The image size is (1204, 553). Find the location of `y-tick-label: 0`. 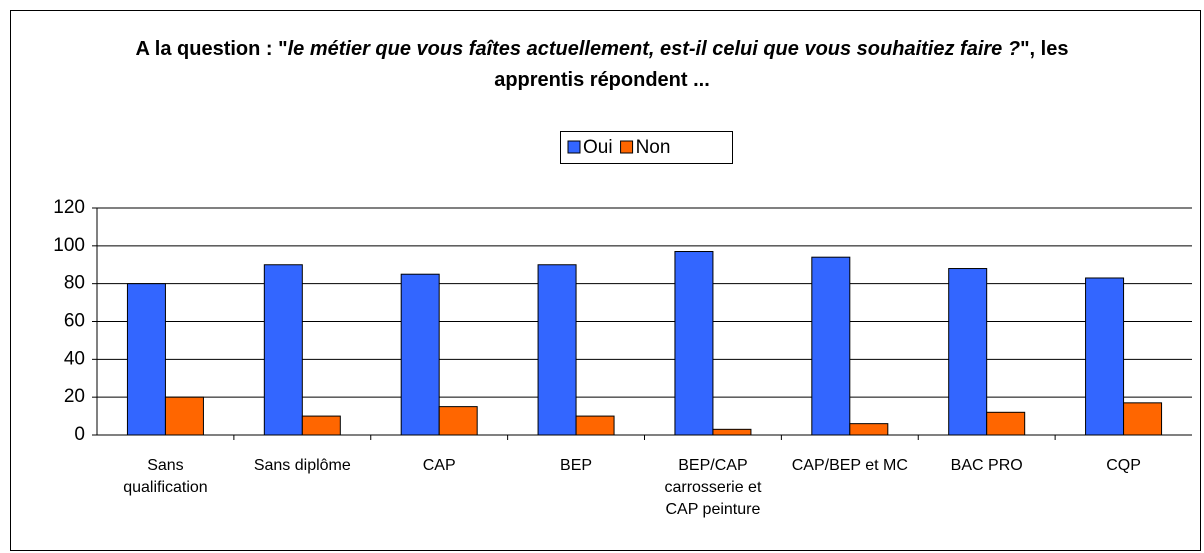

y-tick-label: 0 is located at coordinates (79, 434).